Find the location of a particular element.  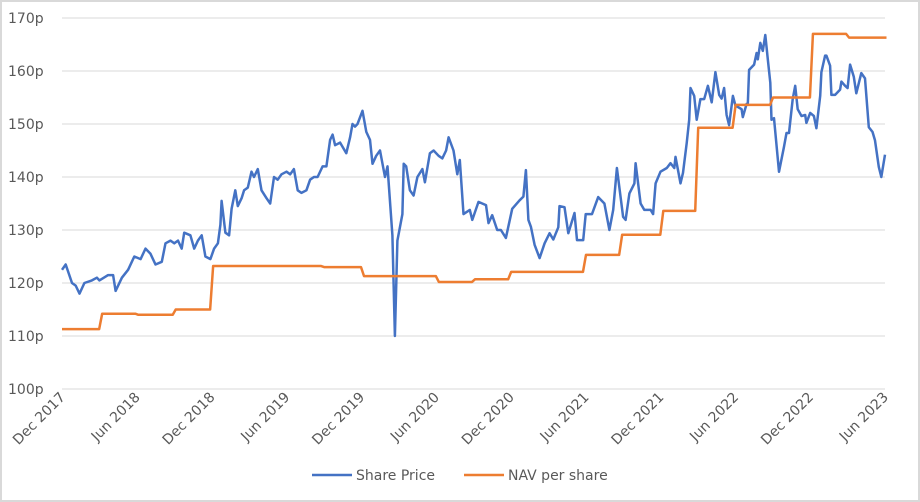

y-tick-label: 160p is located at coordinates (26, 72).